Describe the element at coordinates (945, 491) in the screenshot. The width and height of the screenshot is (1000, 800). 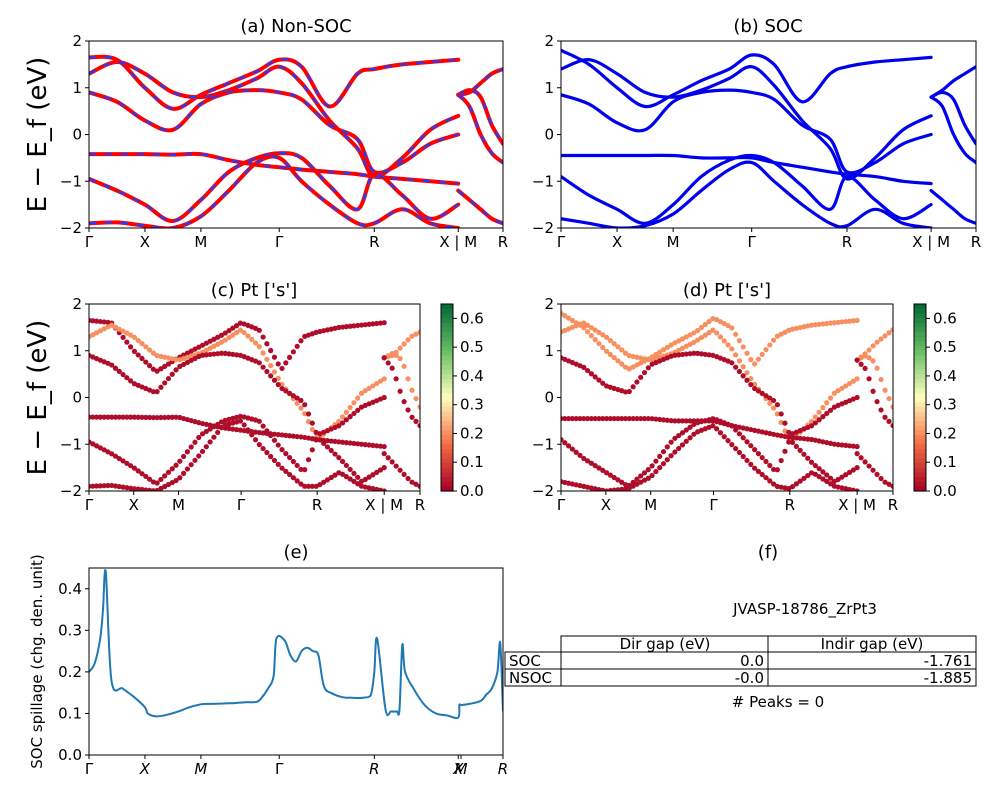
I see `colorbar-tick-label: 0.0` at that location.